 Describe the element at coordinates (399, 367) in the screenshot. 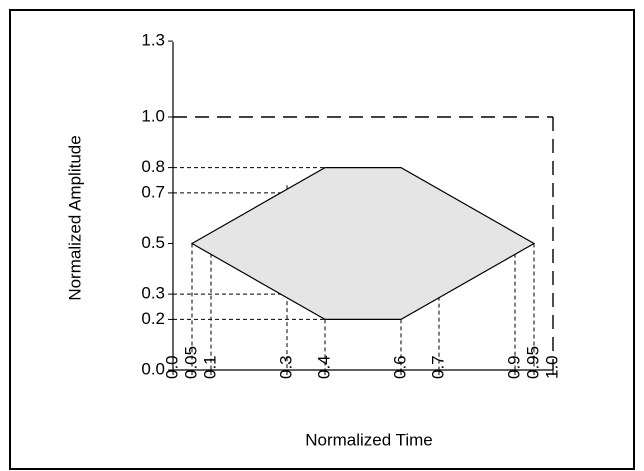

I see `x-tick-label: 0.6` at that location.